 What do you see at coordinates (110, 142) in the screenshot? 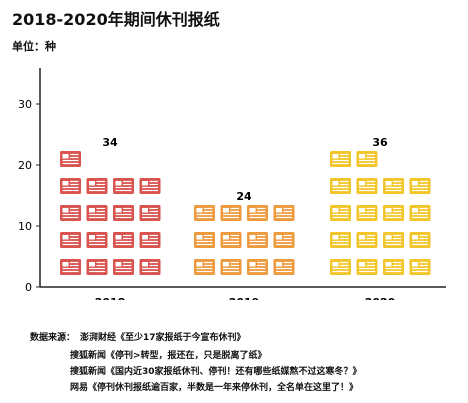
I see `data-label: 34` at bounding box center [110, 142].